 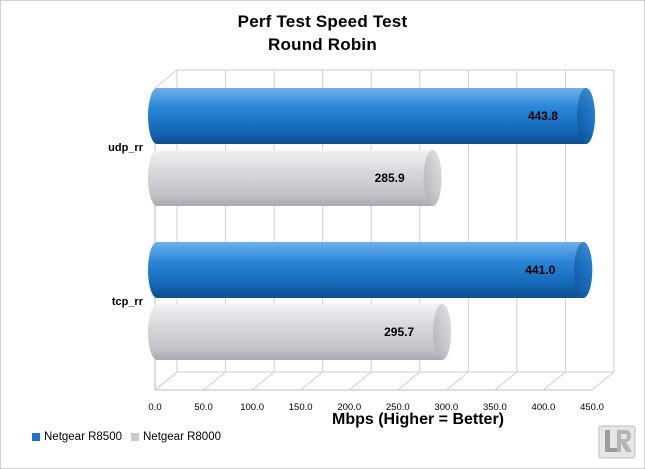 I want to click on legend-label-r8000: Netgear R8000, so click(x=182, y=437).